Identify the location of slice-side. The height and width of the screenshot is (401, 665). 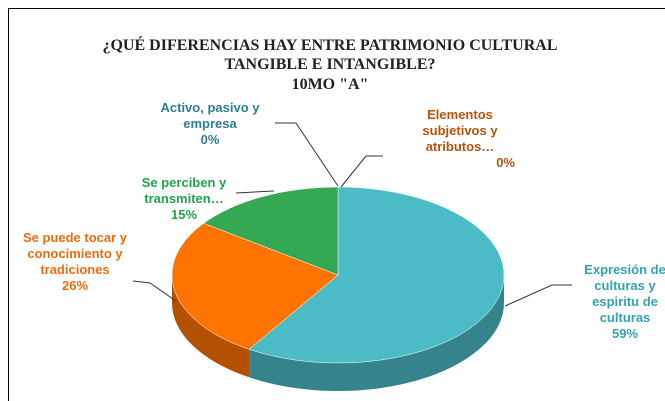
(211, 326).